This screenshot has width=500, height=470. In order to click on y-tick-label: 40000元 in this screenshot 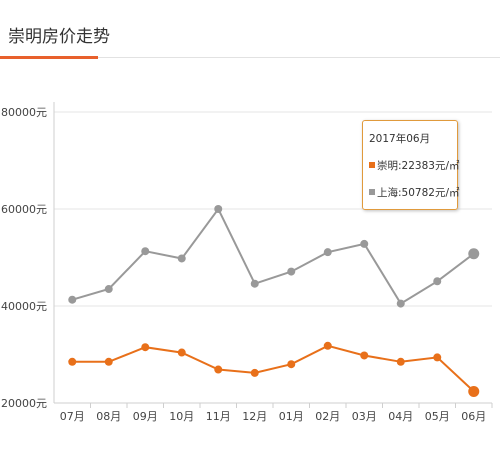, I will do `click(24, 306)`.